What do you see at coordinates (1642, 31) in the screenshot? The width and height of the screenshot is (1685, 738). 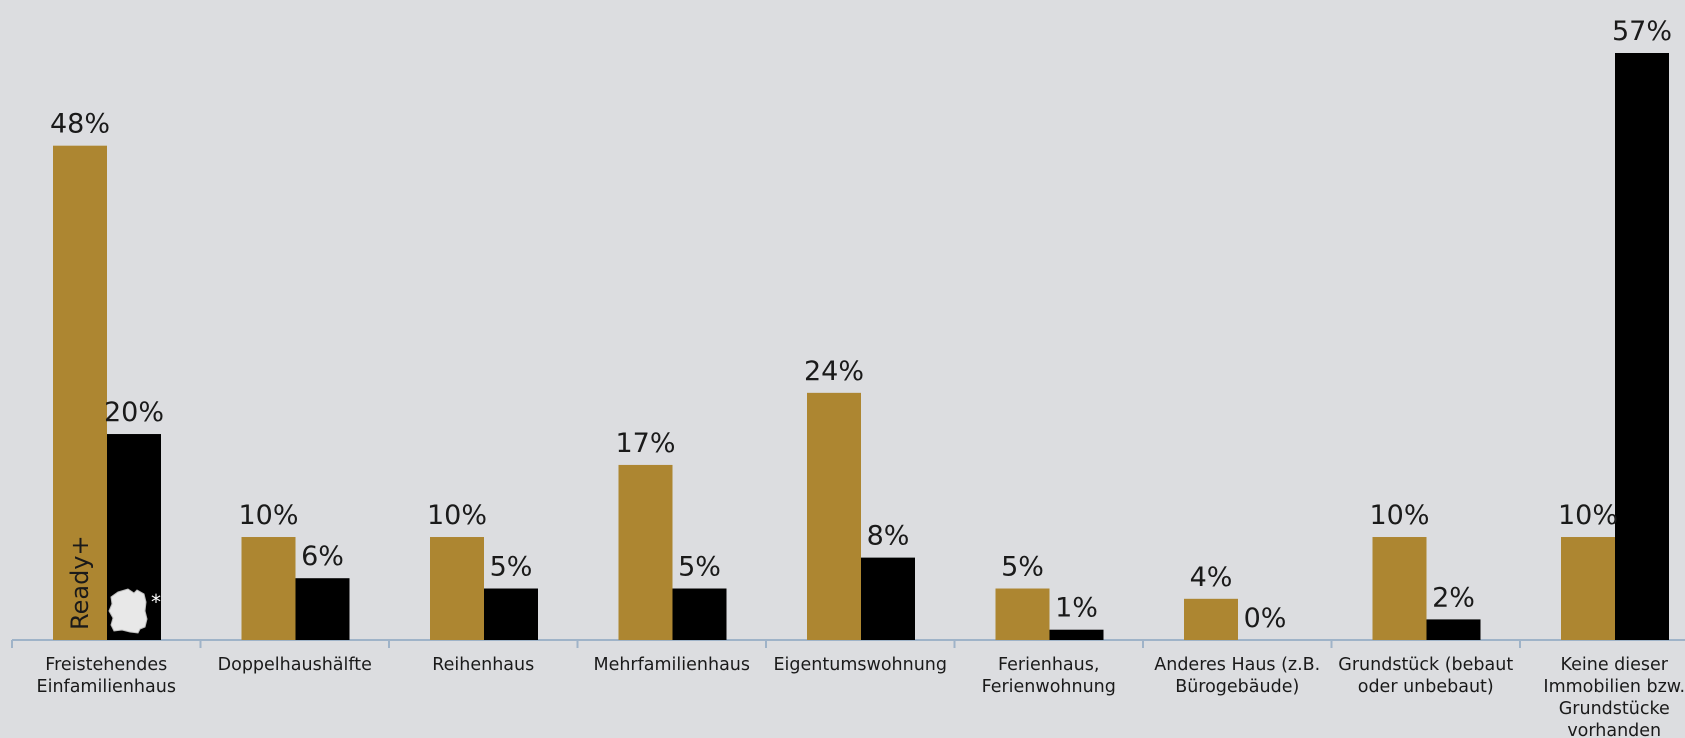 I see `value-label: 57%` at bounding box center [1642, 31].